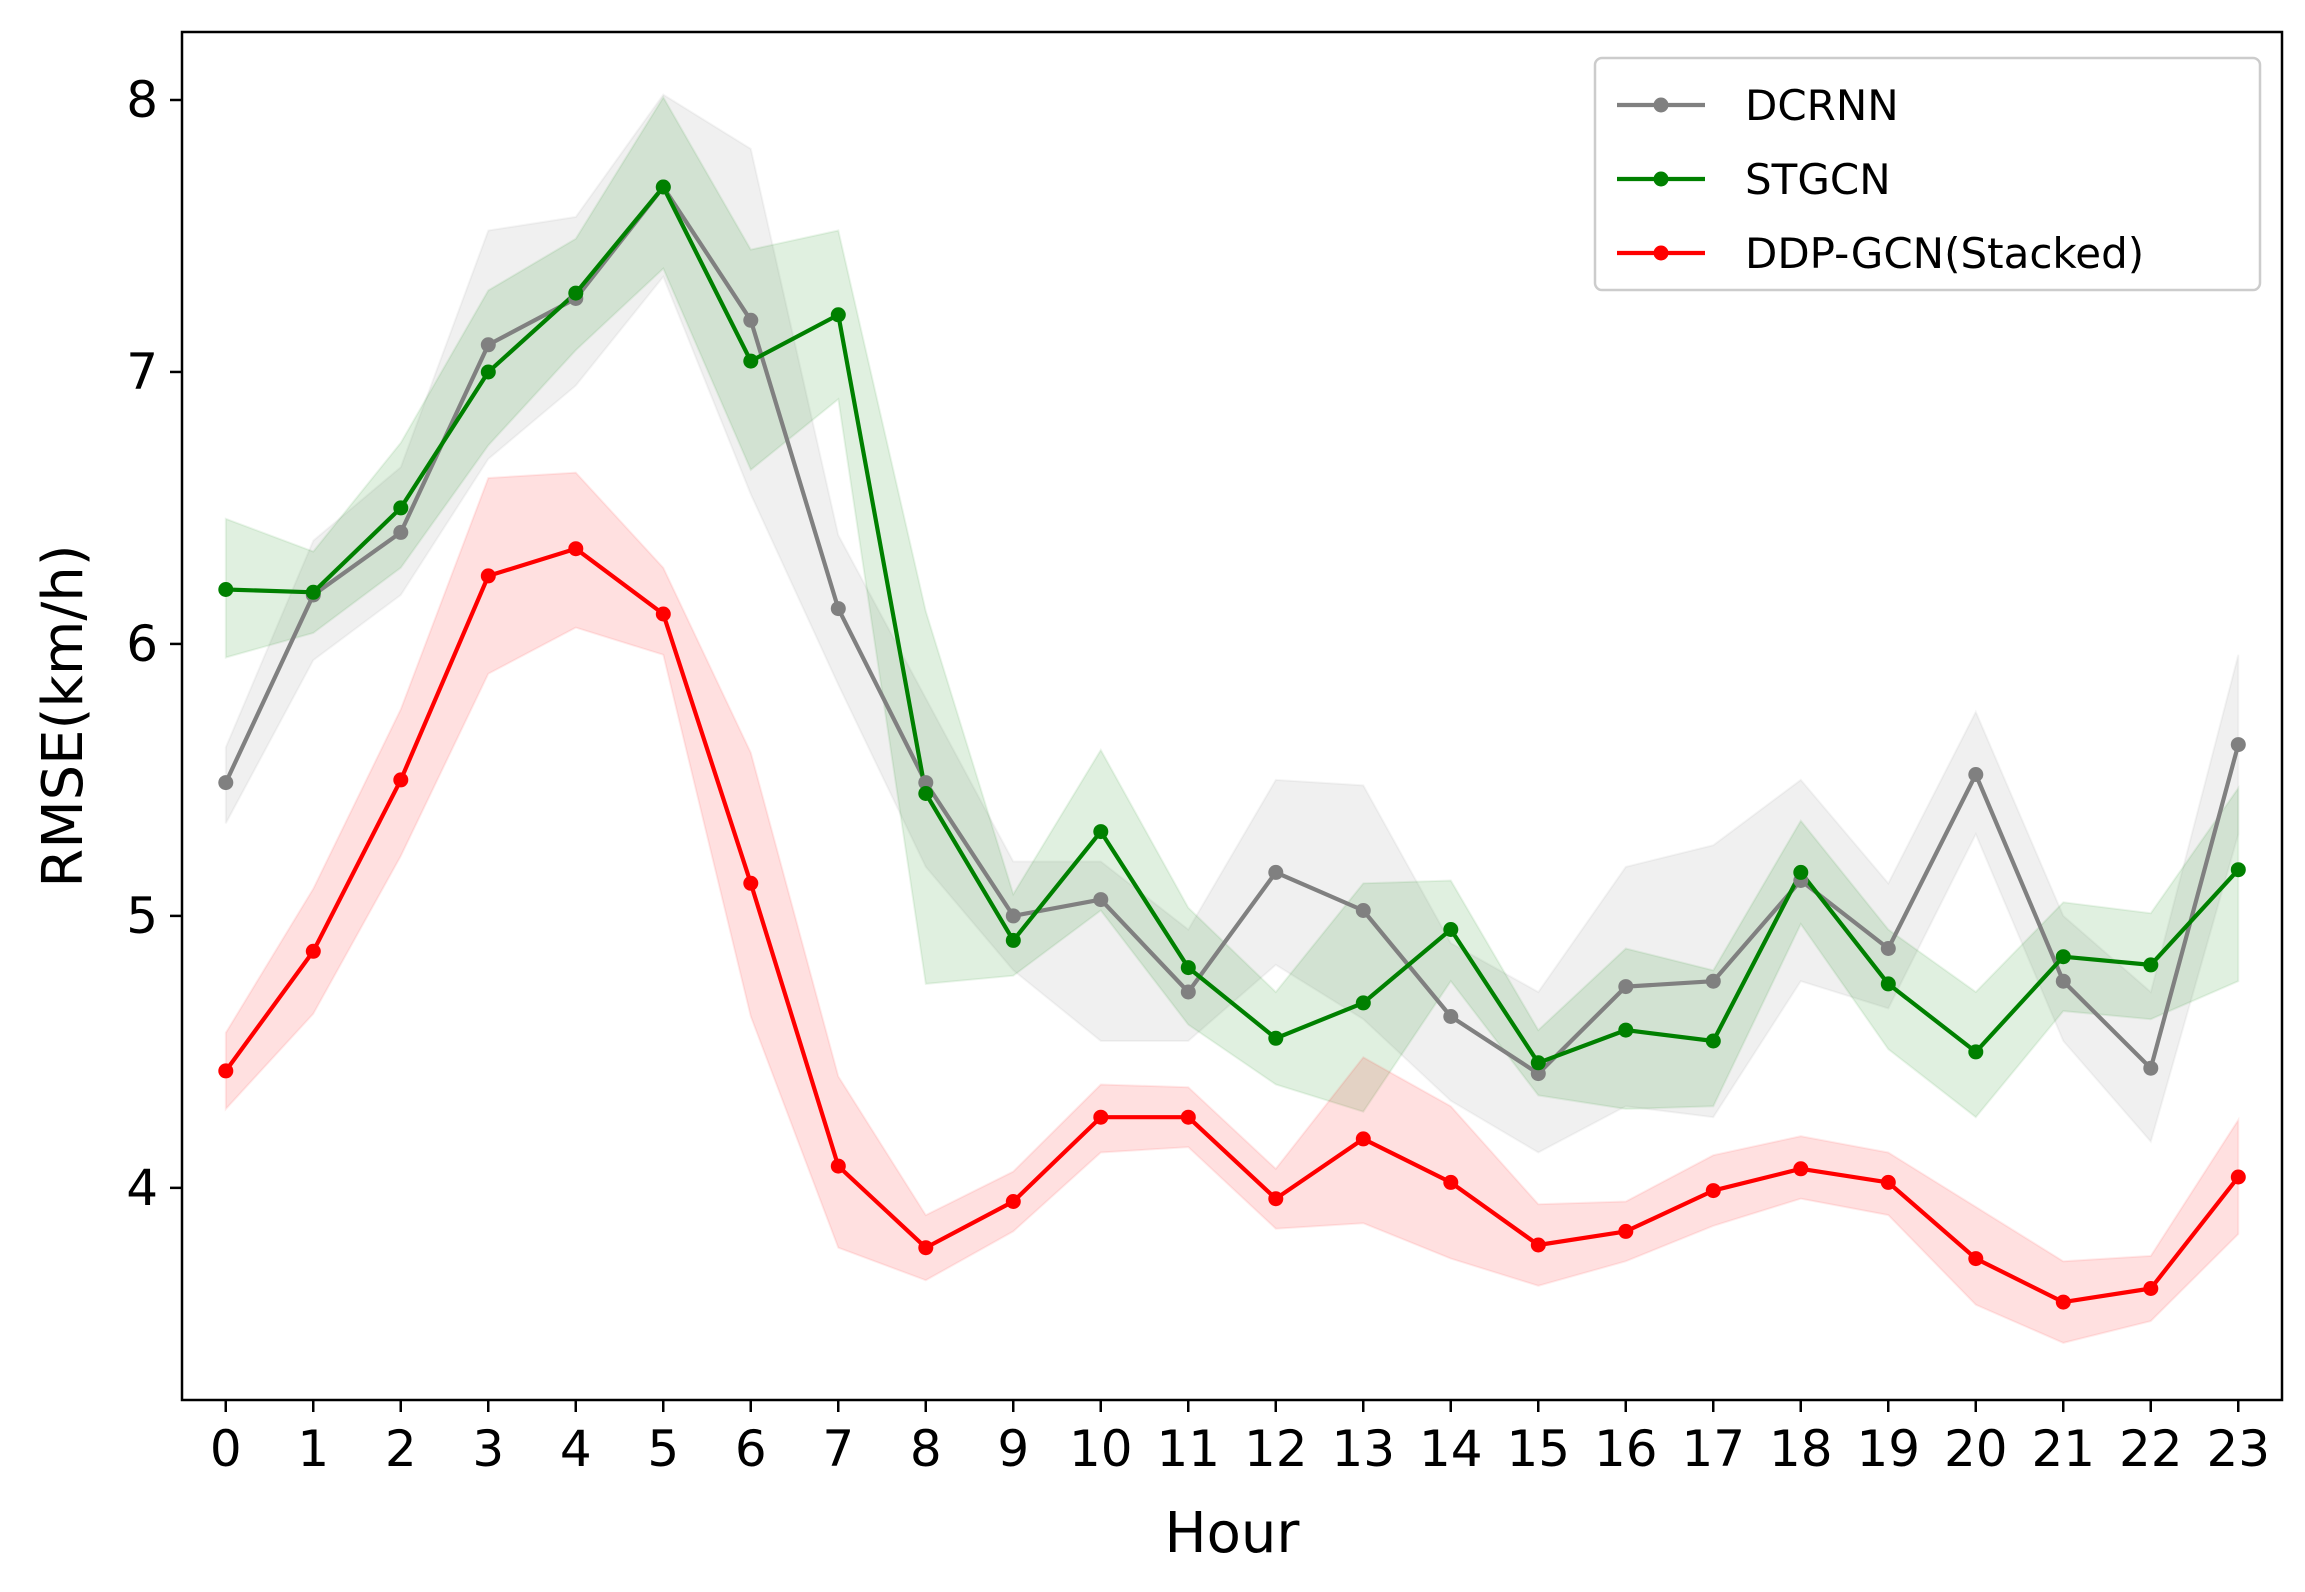 Image resolution: width=2305 pixels, height=1592 pixels. I want to click on y-tick-label: 7, so click(142, 372).